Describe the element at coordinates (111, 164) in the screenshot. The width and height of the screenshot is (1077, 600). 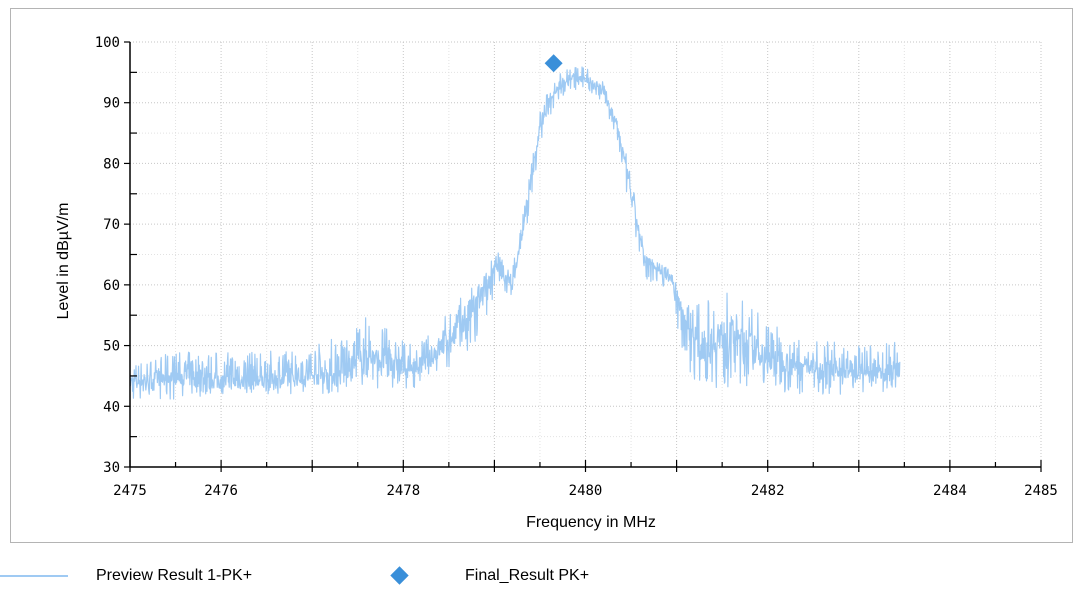
I see `y-tick-label: 80` at that location.